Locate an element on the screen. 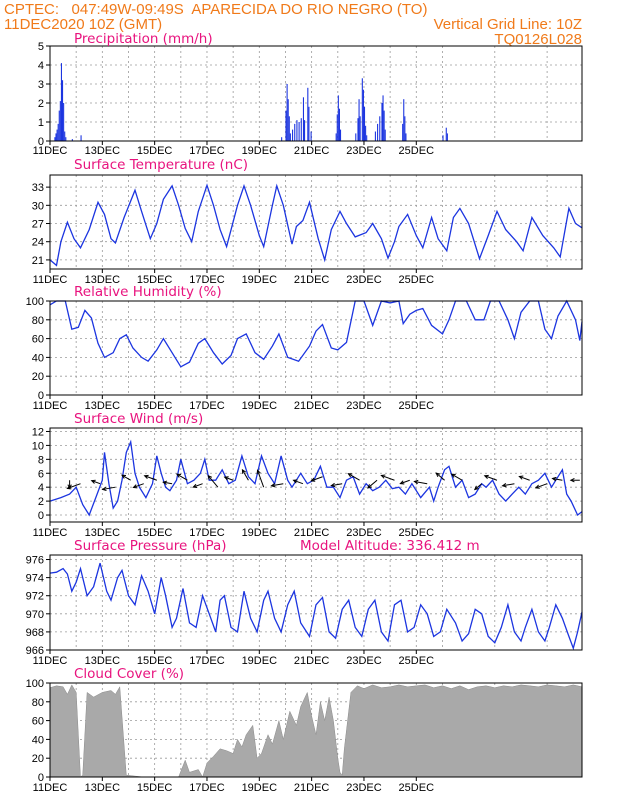 The width and height of the screenshot is (618, 800). y-tick-label: 2 is located at coordinates (41, 104).